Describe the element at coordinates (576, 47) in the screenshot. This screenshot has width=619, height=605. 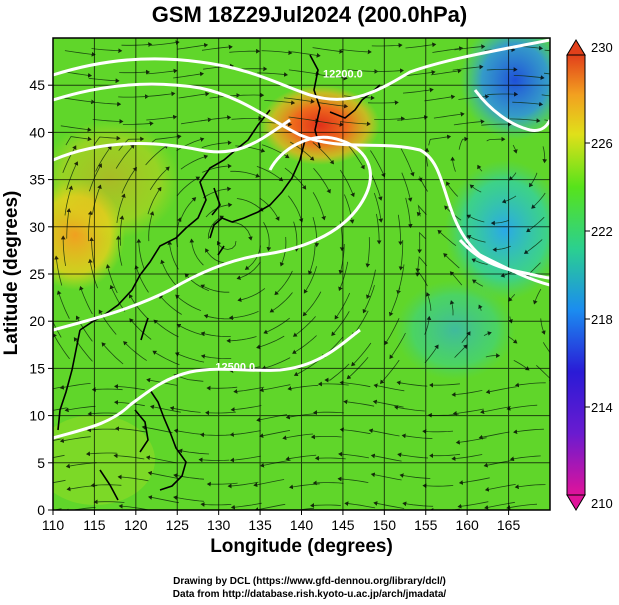
I see `colorbar-top-triangle` at that location.